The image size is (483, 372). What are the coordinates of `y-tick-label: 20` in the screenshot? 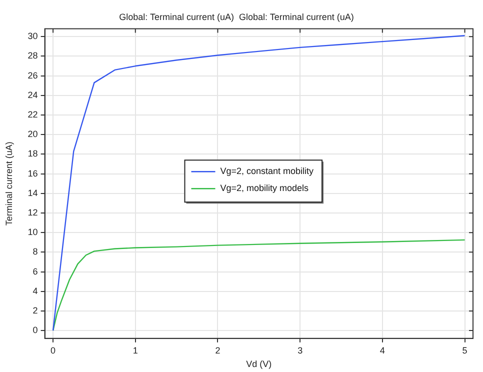 It's located at (33, 134).